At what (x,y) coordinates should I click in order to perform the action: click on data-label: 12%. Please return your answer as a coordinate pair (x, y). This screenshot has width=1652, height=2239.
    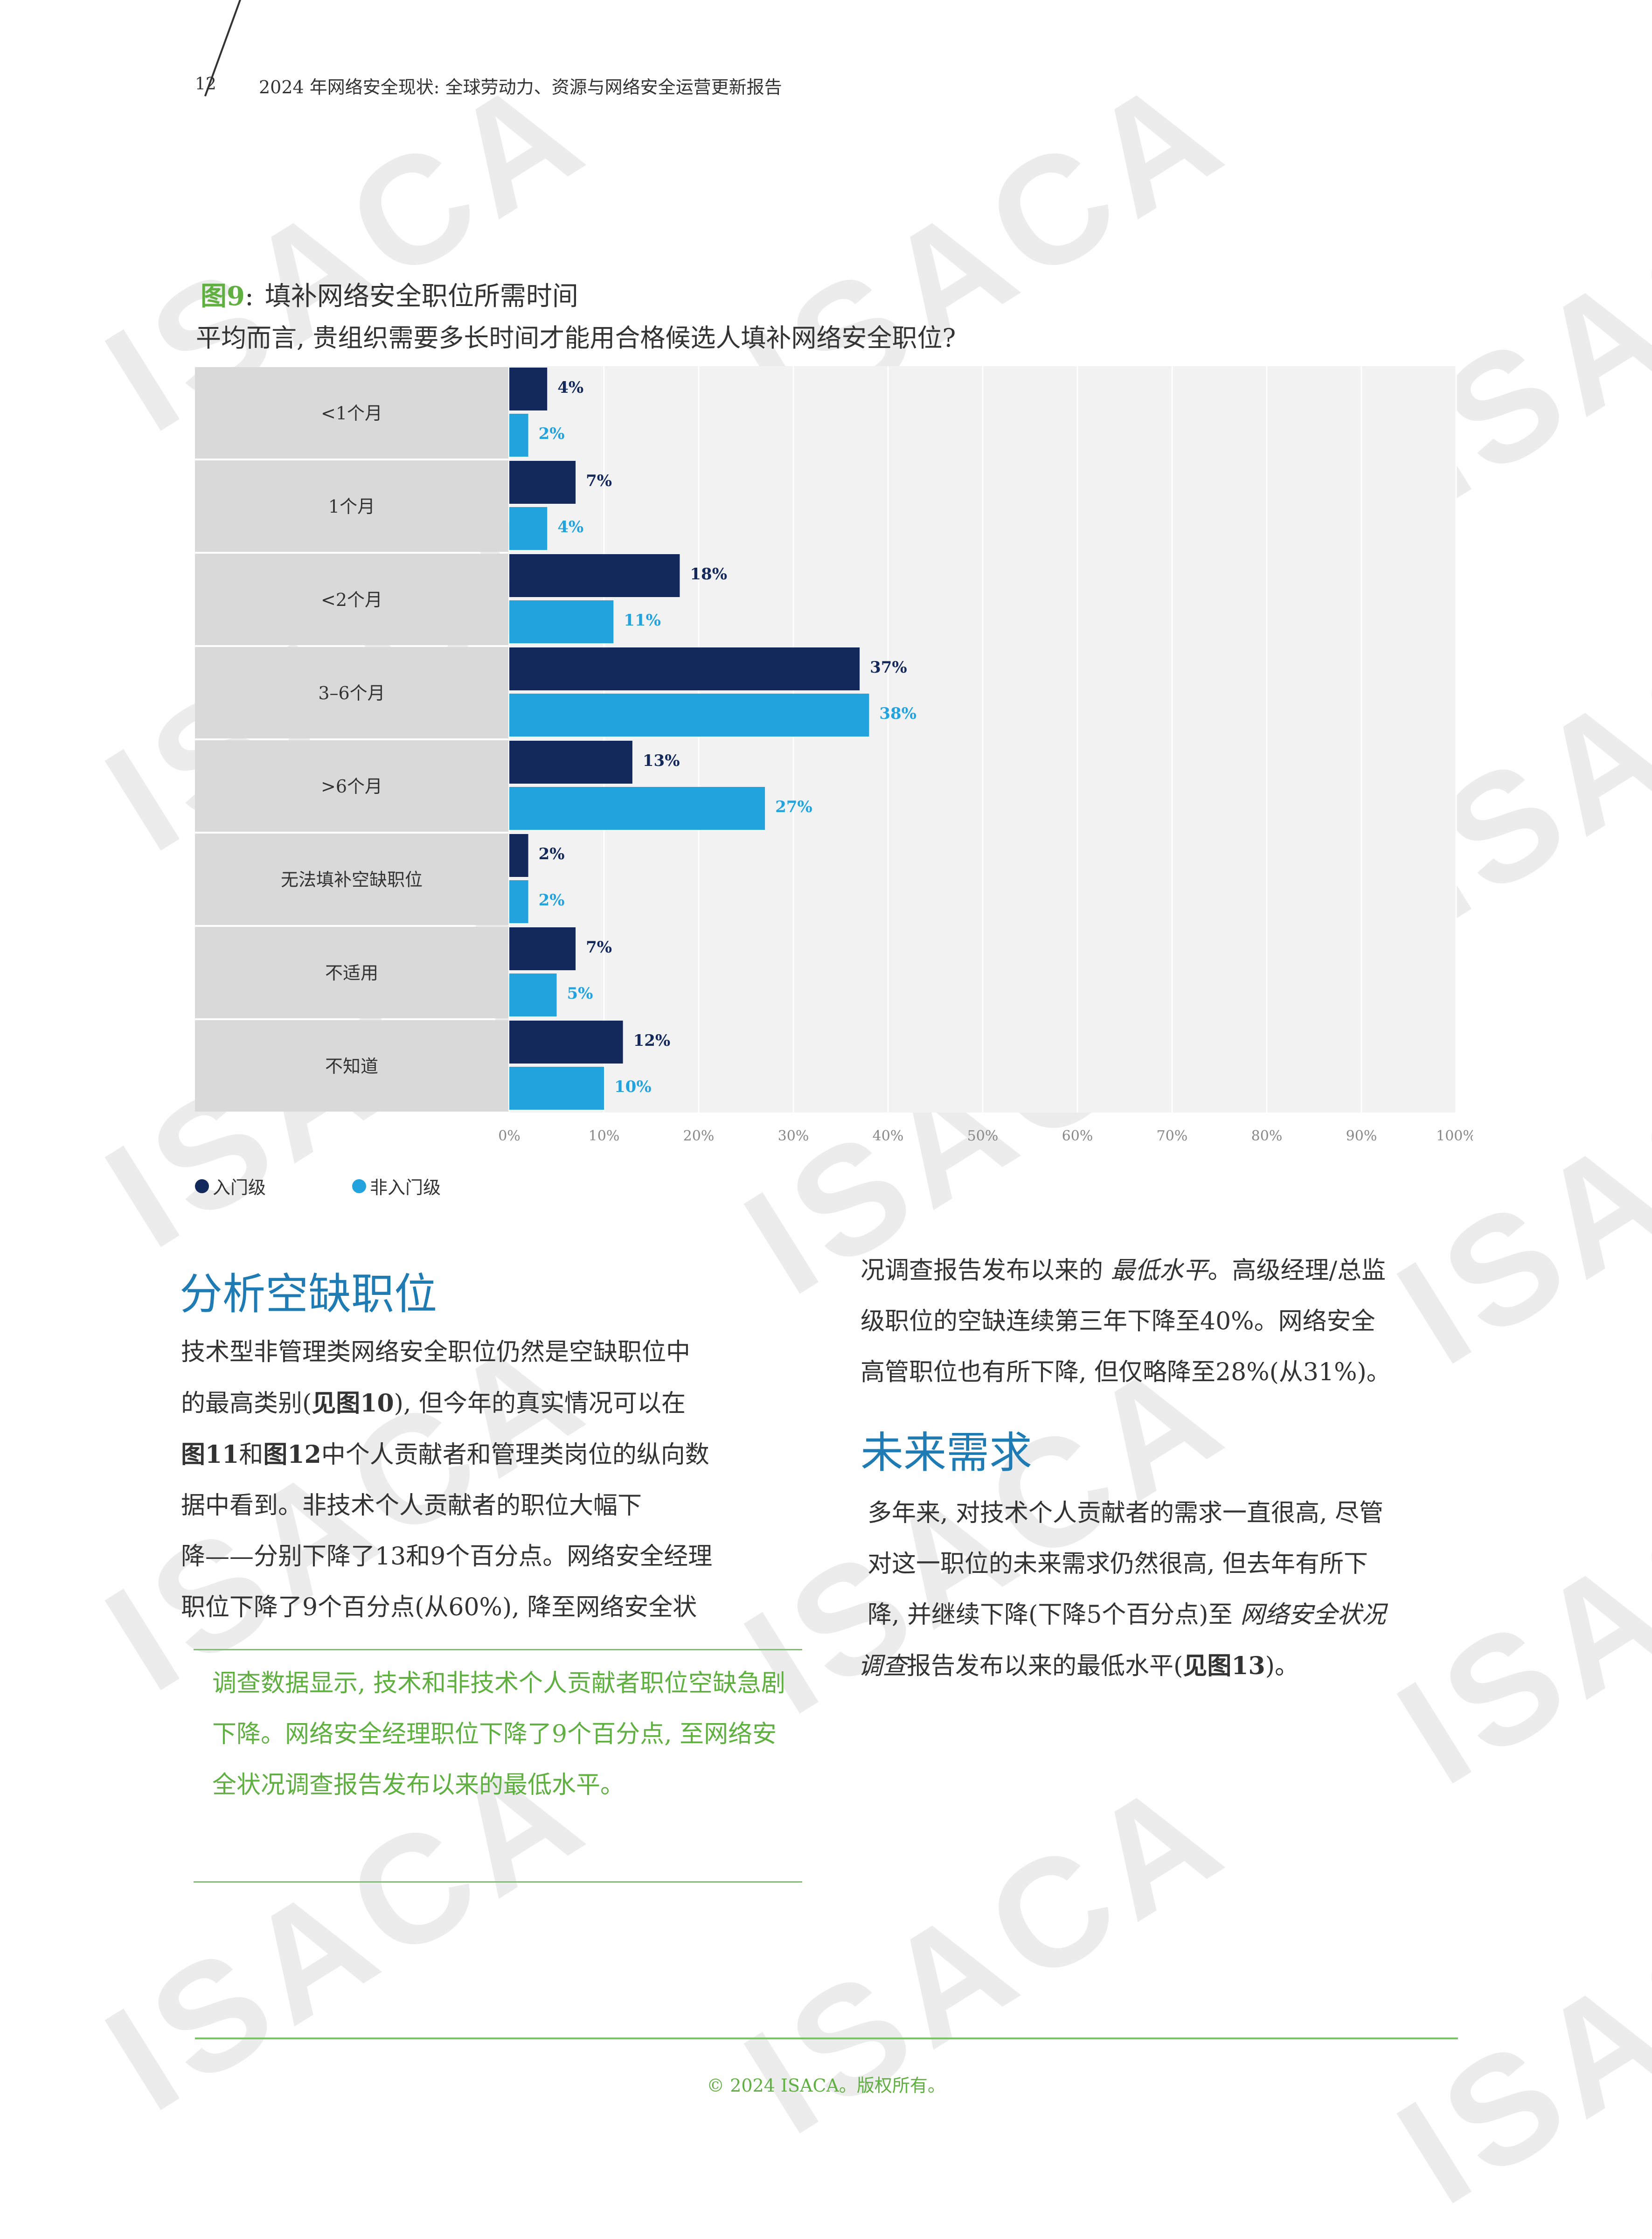
    Looking at the image, I should click on (652, 1040).